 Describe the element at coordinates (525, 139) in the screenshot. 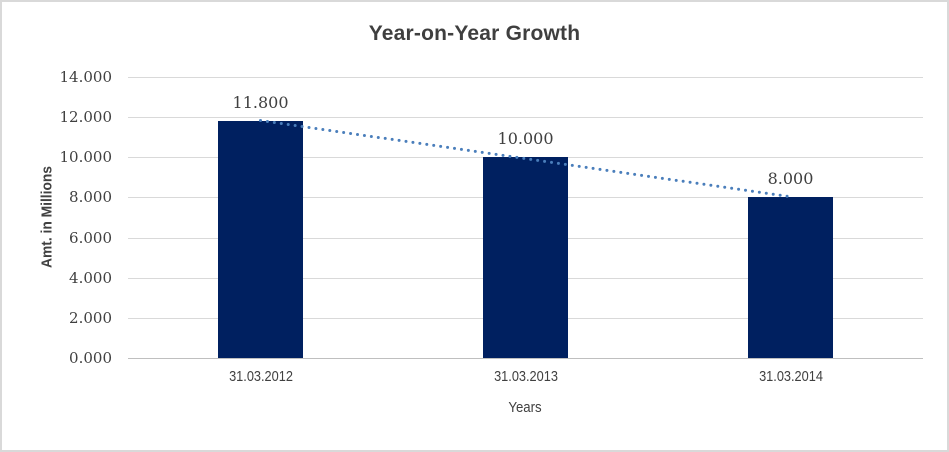

I see `data-label: 10.000` at that location.